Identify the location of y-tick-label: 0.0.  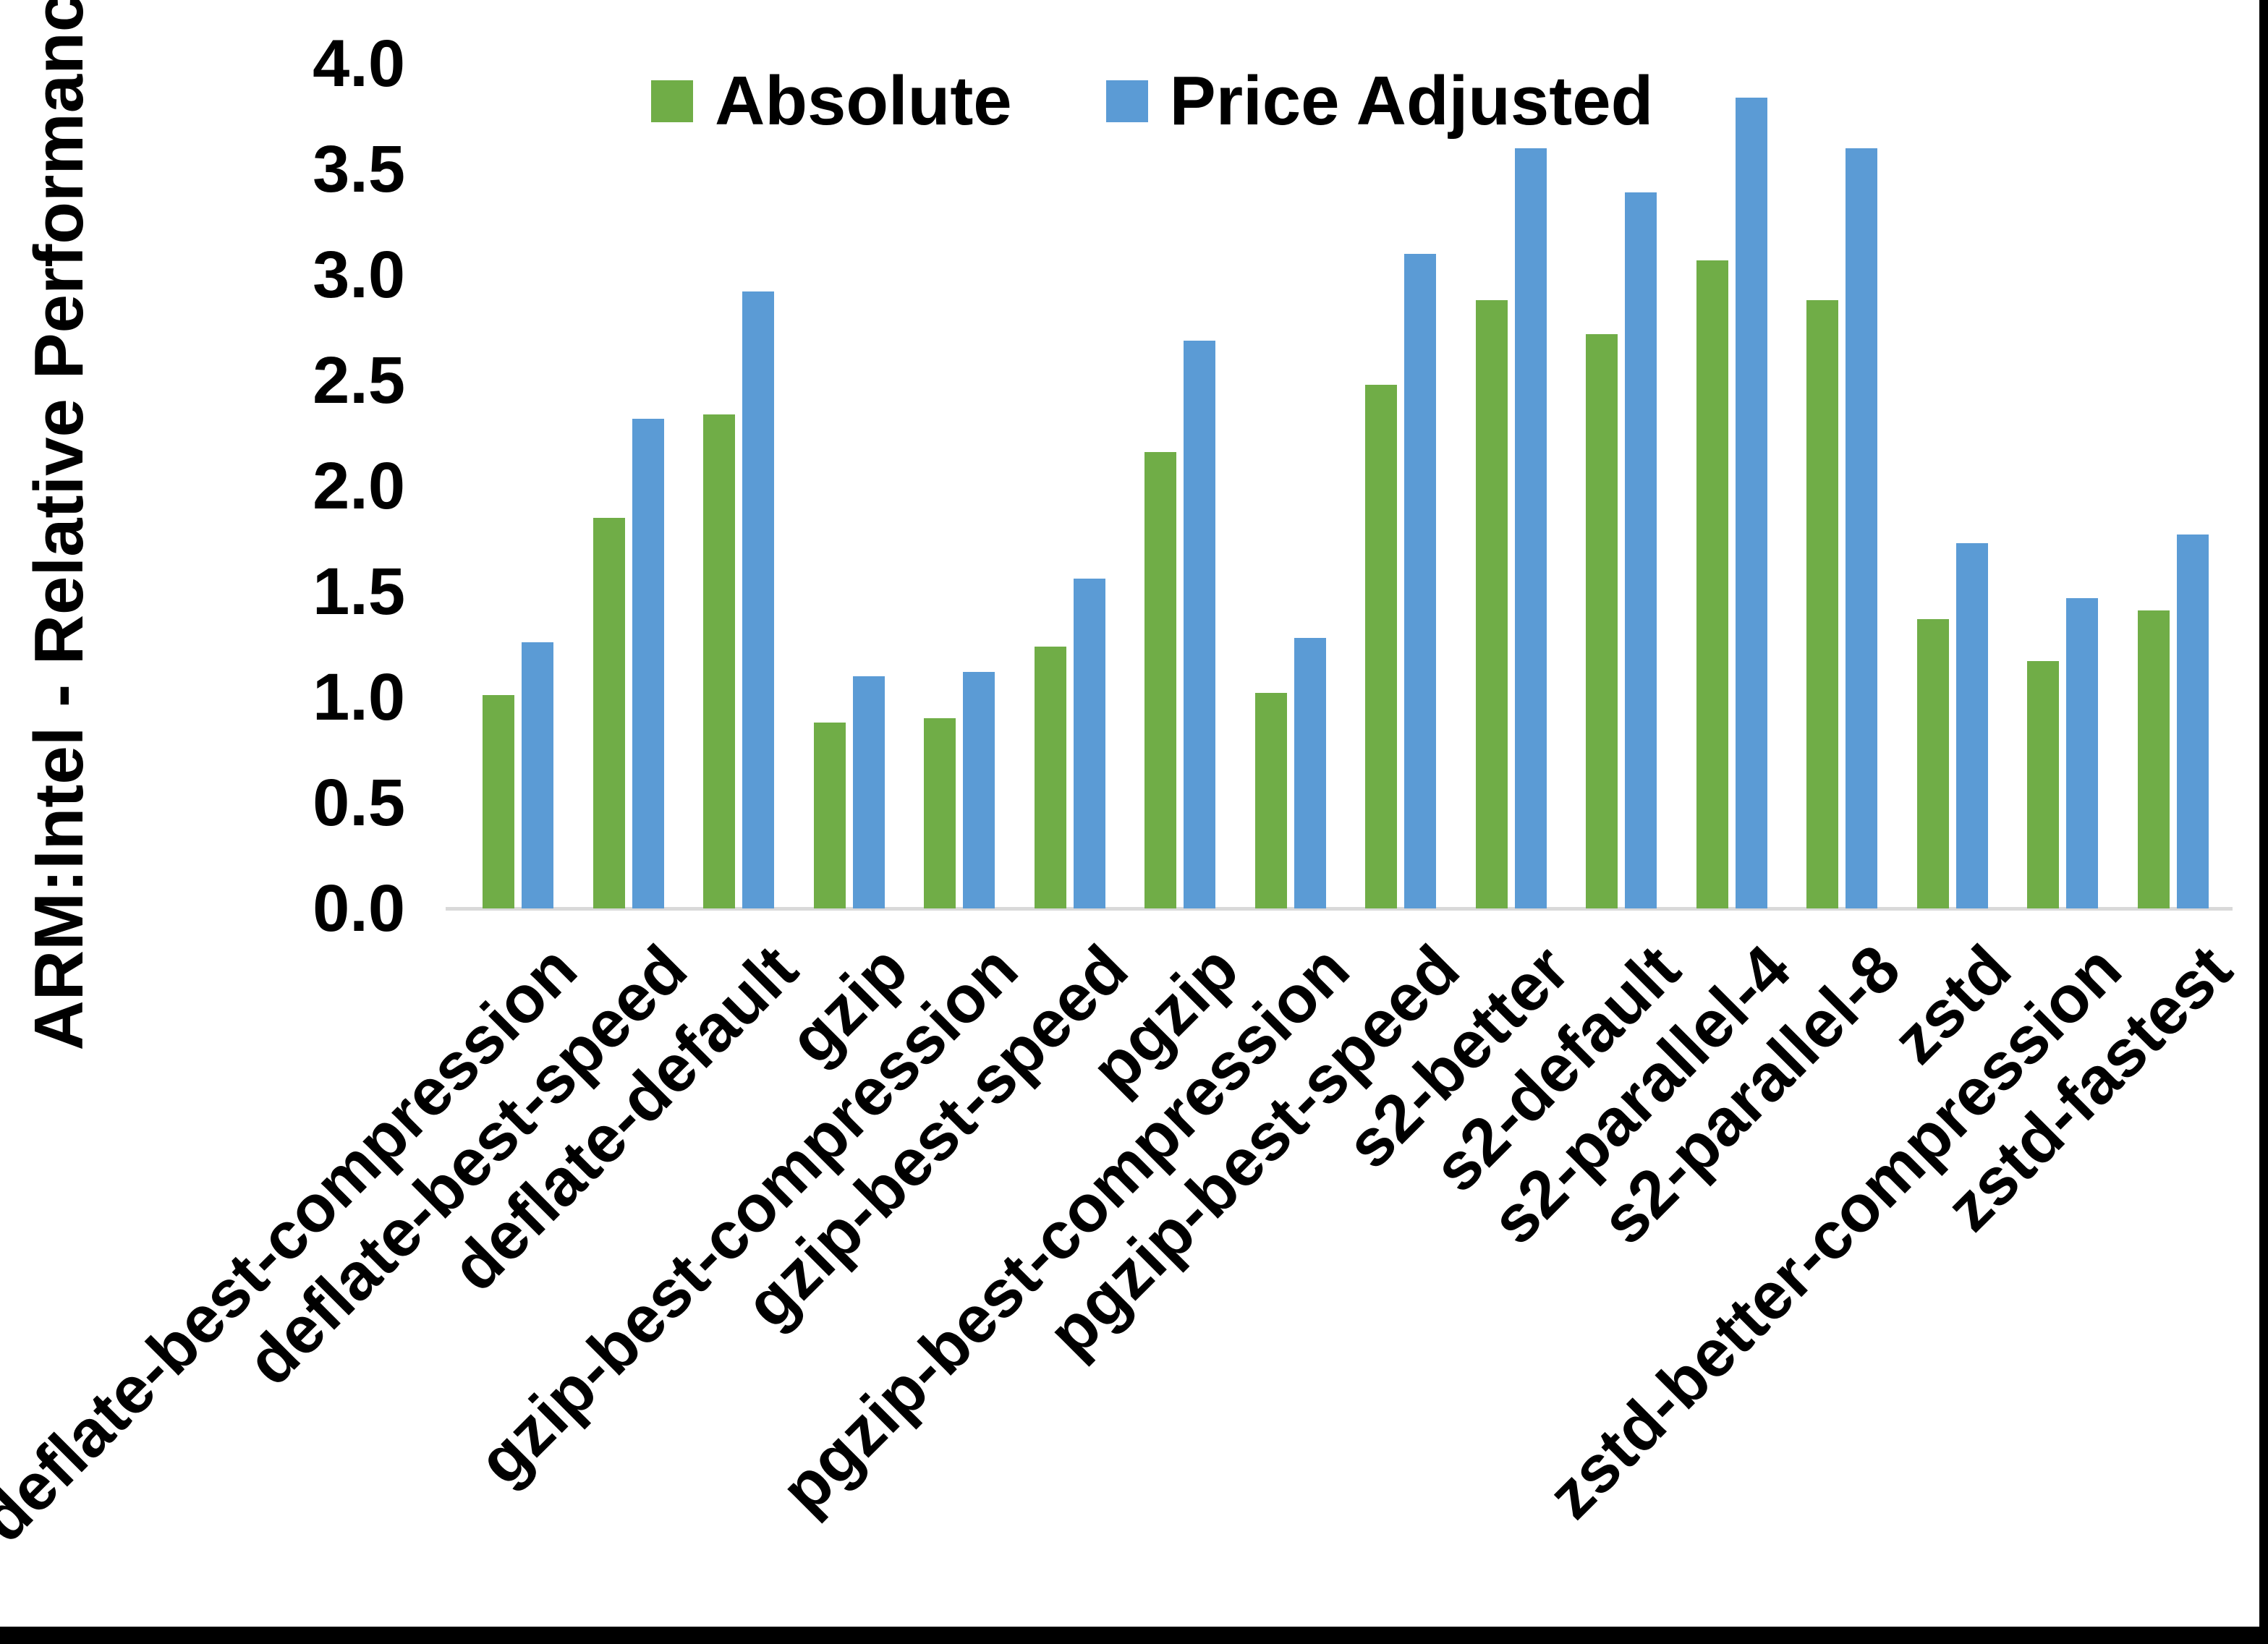
(359, 908).